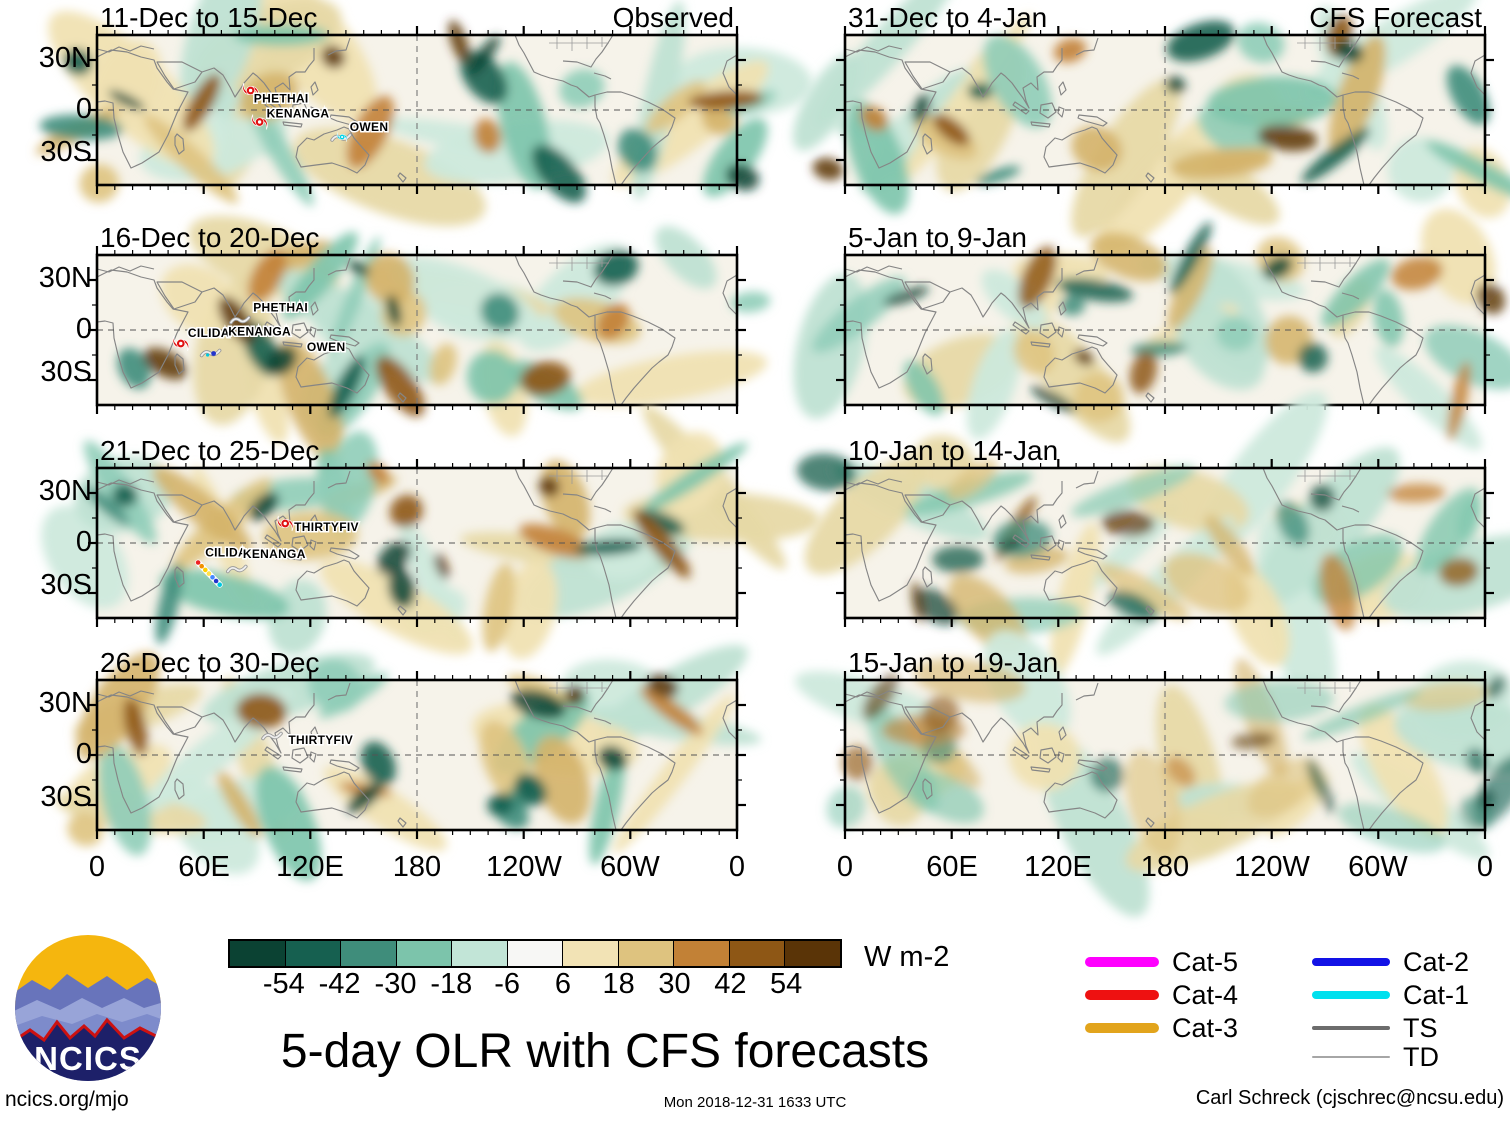 This screenshot has width=1510, height=1121. Describe the element at coordinates (1436, 962) in the screenshot. I see `legend-label: Cat-2` at that location.